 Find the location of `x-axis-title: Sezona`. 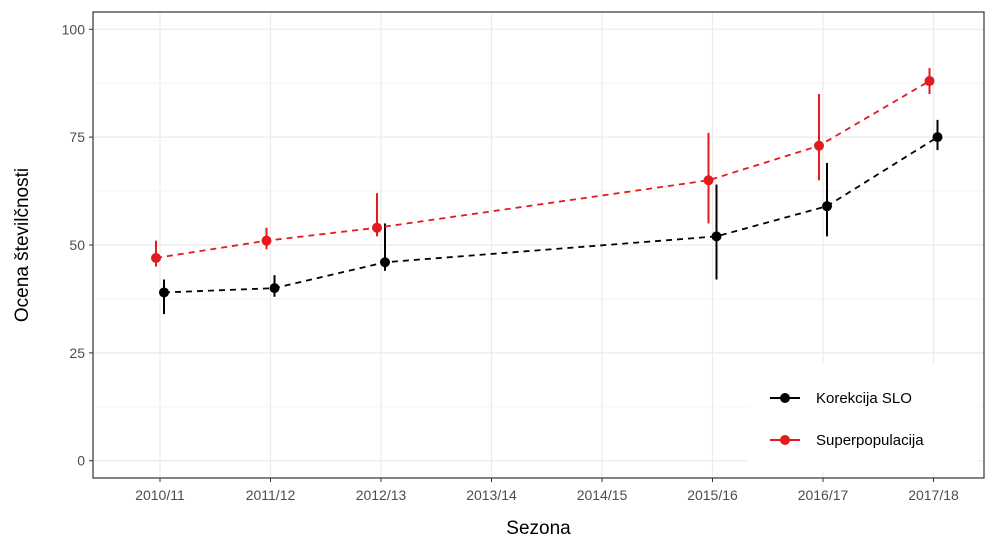

x-axis-title: Sezona is located at coordinates (538, 528).